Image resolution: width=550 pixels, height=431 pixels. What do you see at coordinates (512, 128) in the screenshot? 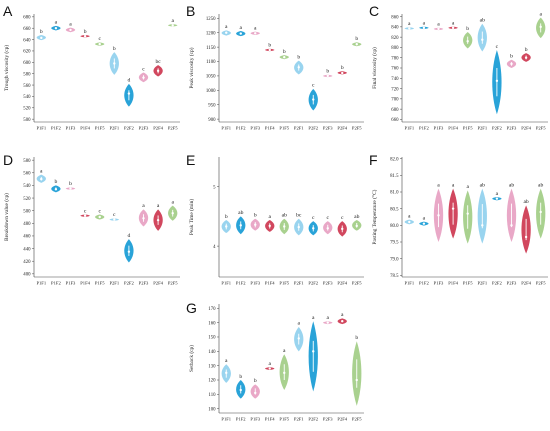
I see `x-tick-label-c-p2f3: P2F3` at bounding box center [512, 128].